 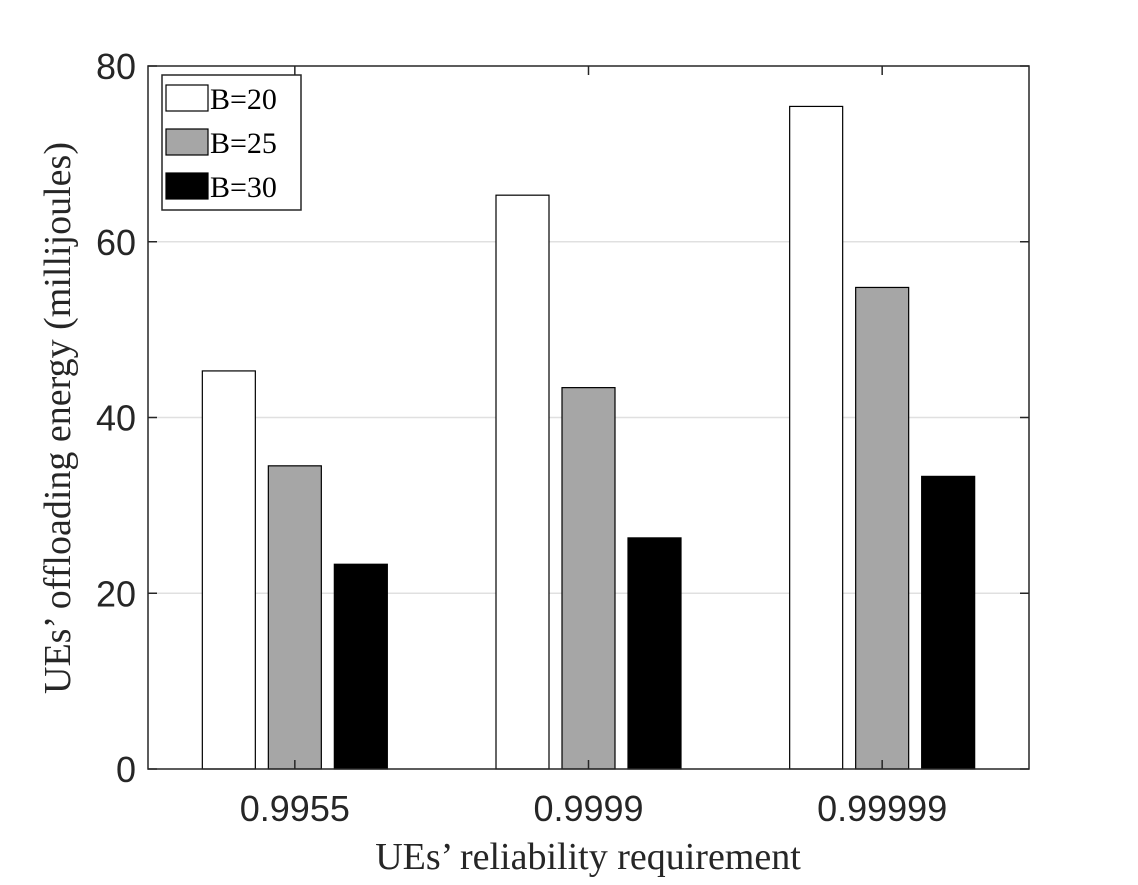 I want to click on y-tick-label: 80, so click(x=116, y=66).